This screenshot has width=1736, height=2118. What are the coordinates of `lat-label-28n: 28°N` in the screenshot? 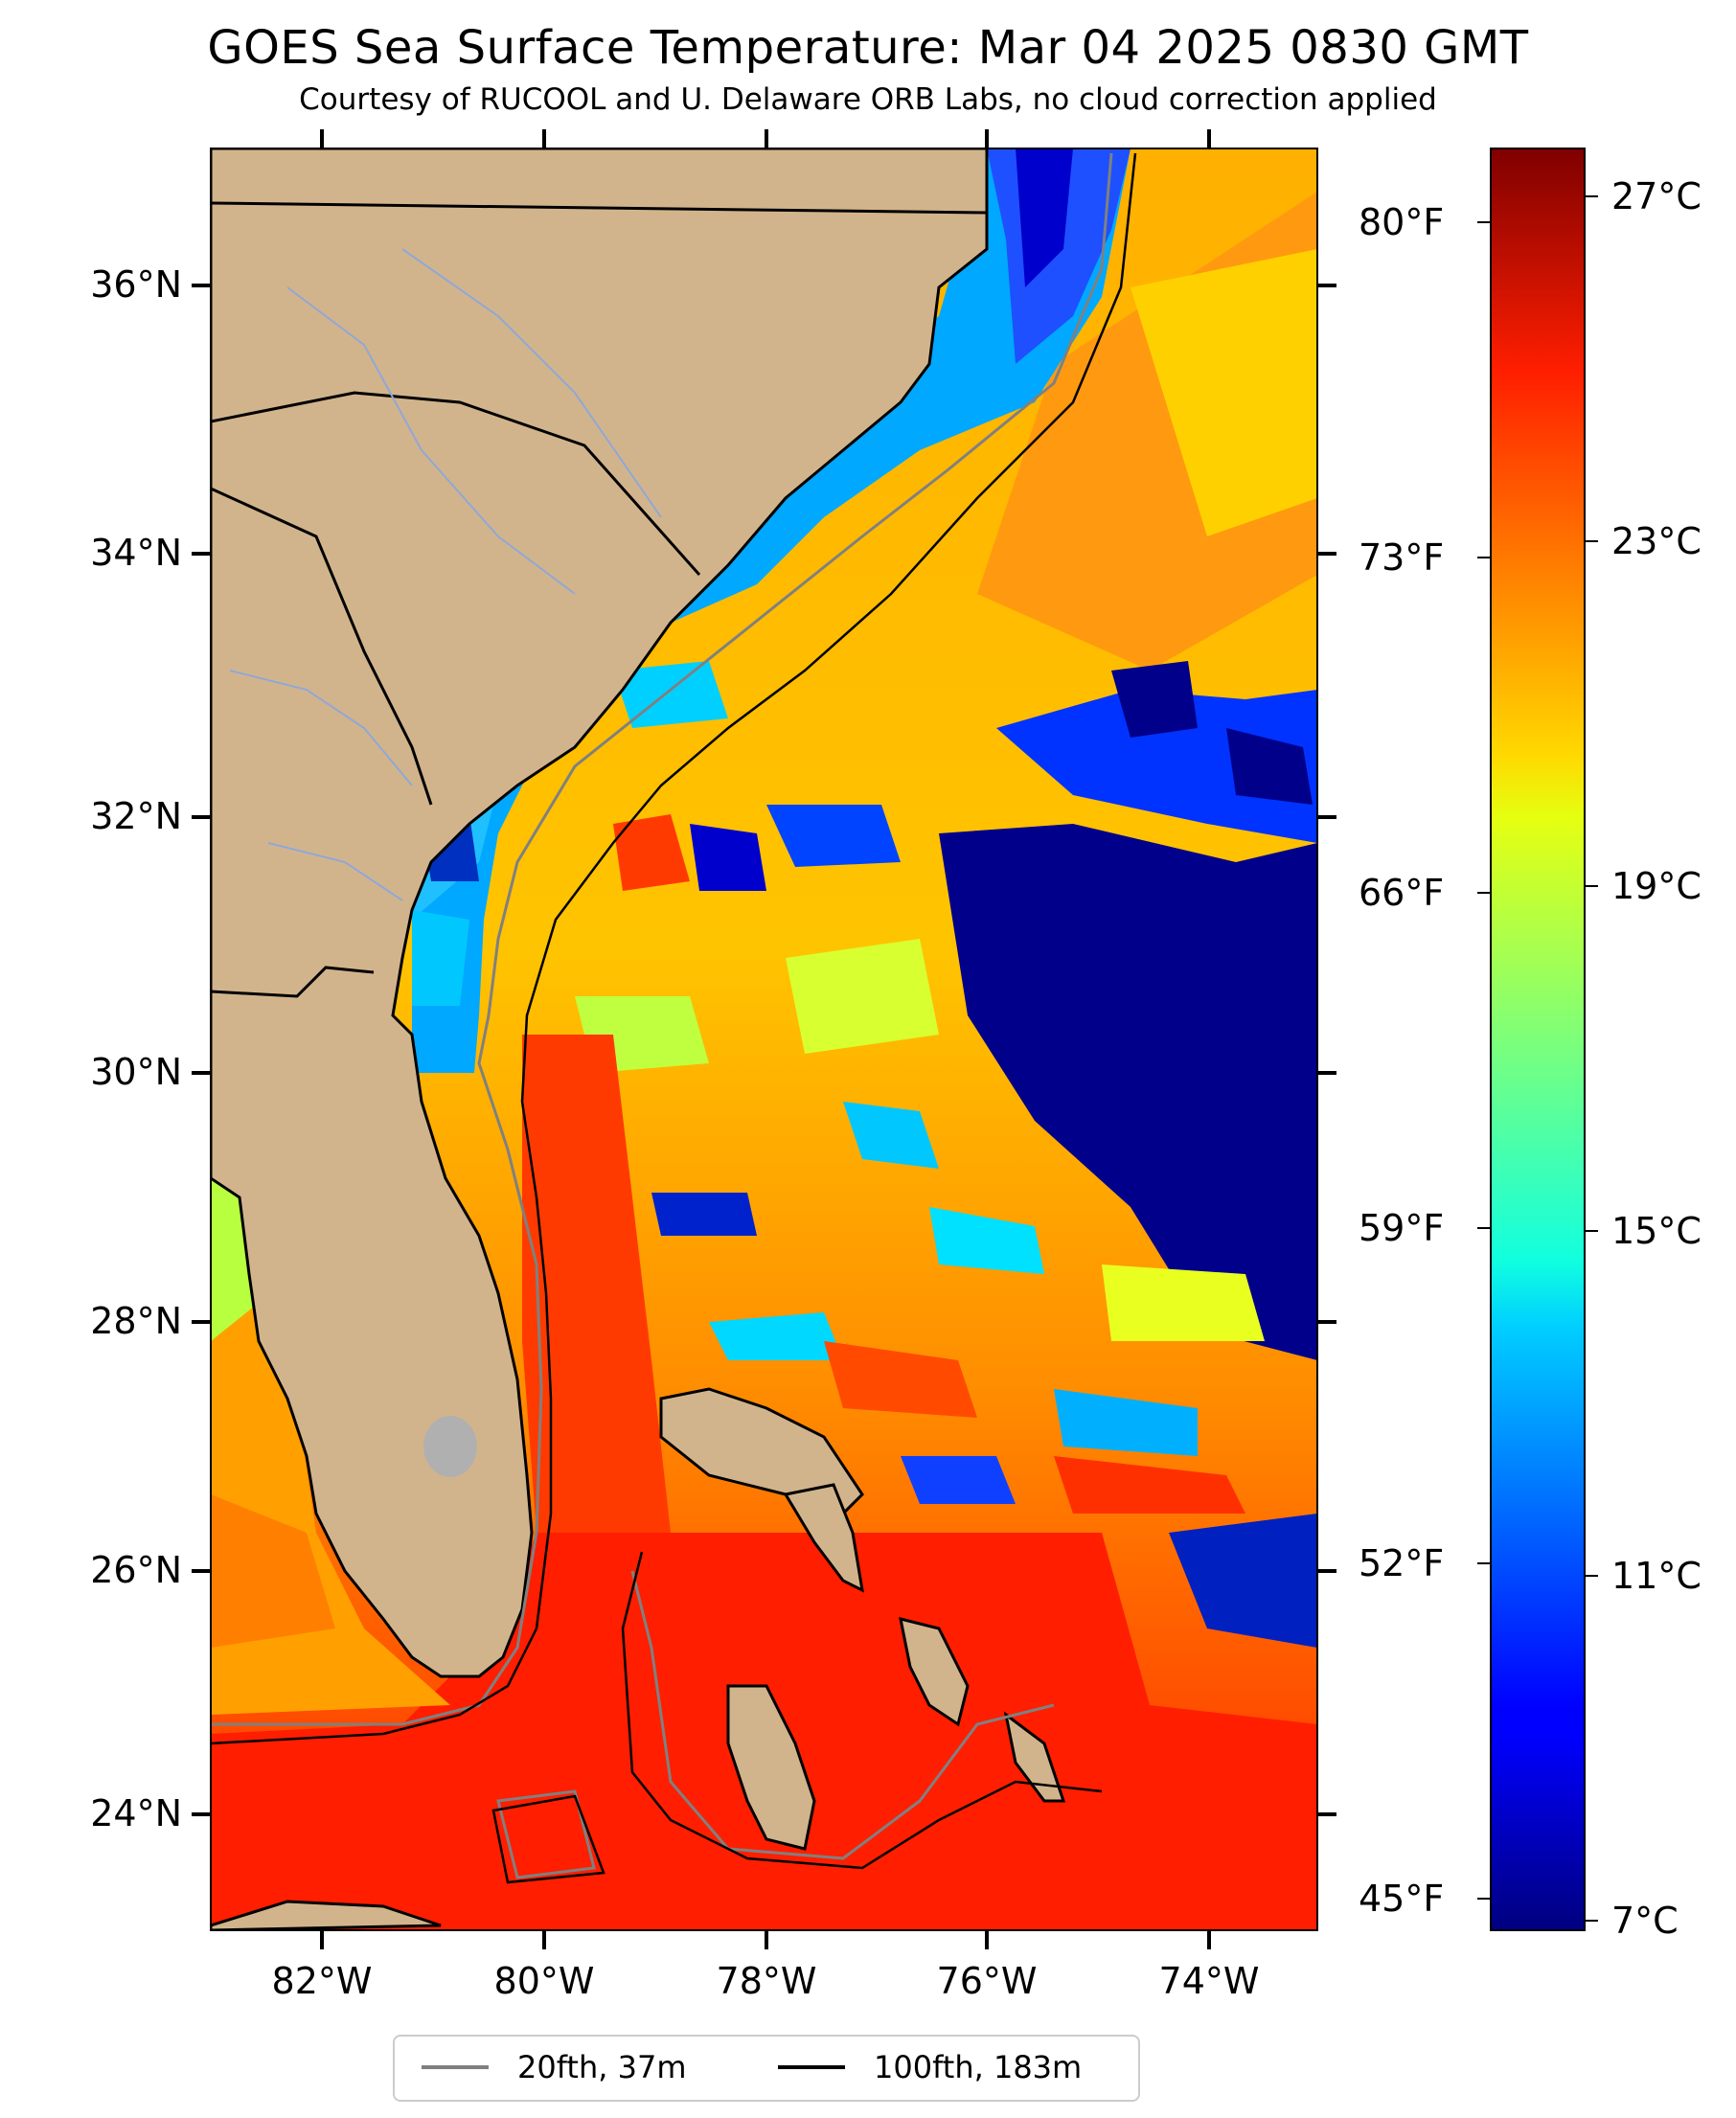 It's located at (136, 1321).